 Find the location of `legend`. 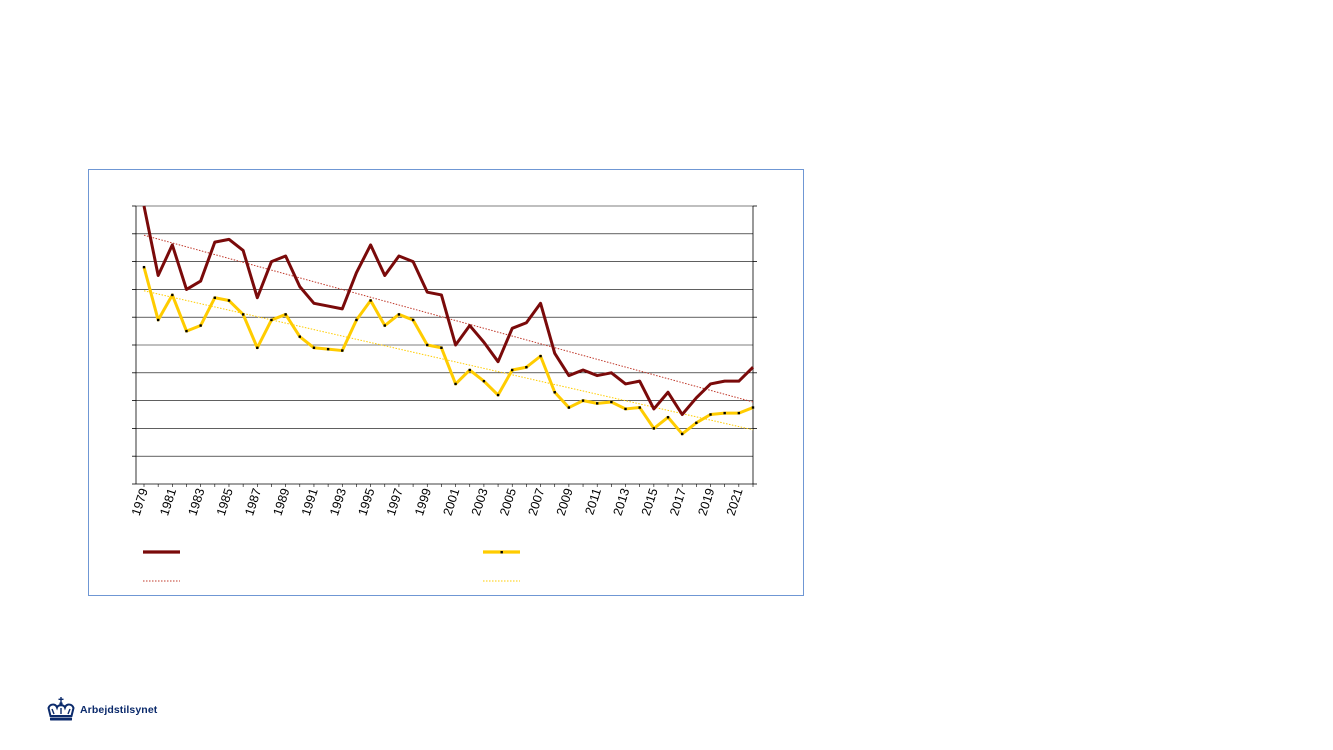

legend is located at coordinates (331, 566).